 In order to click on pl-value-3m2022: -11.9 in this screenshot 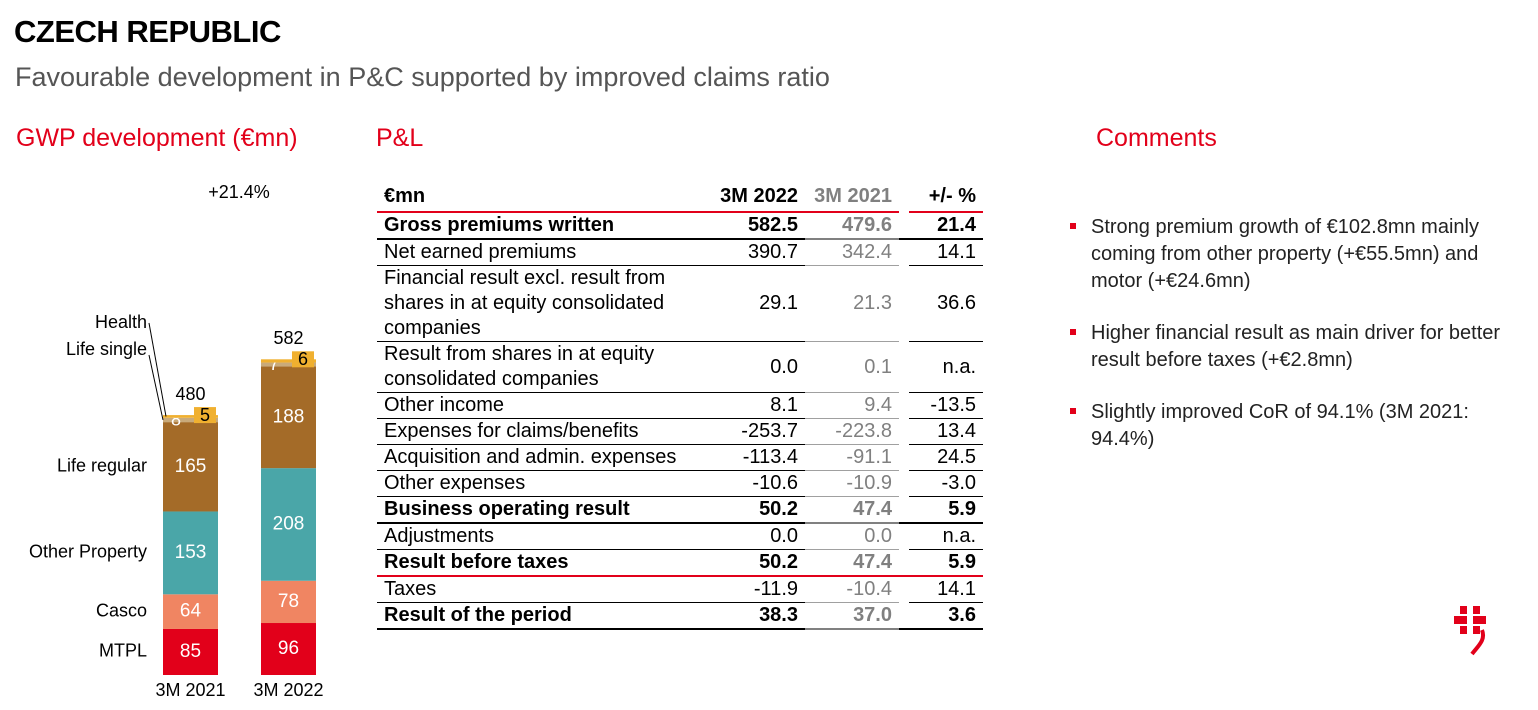, I will do `click(758, 589)`.